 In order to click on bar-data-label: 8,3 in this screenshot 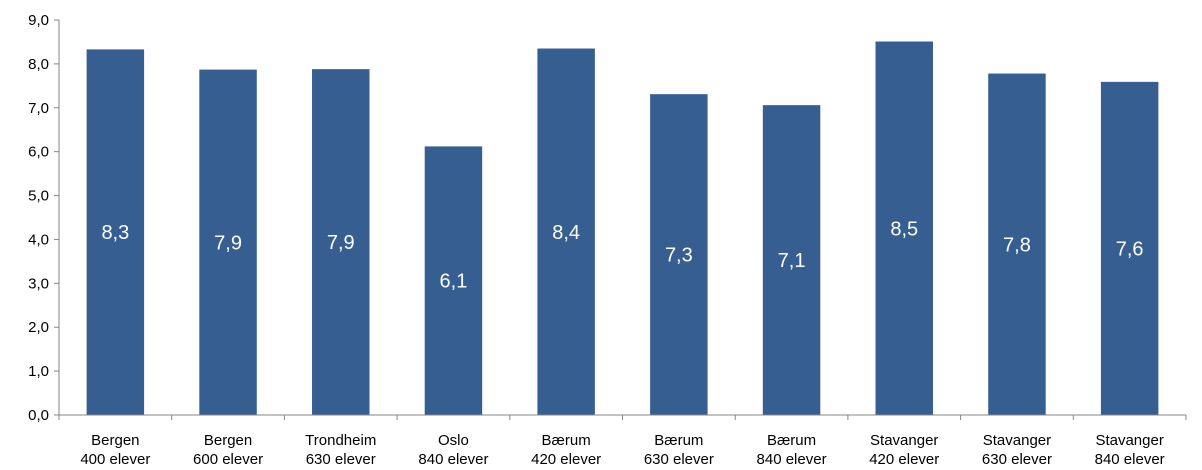, I will do `click(115, 233)`.